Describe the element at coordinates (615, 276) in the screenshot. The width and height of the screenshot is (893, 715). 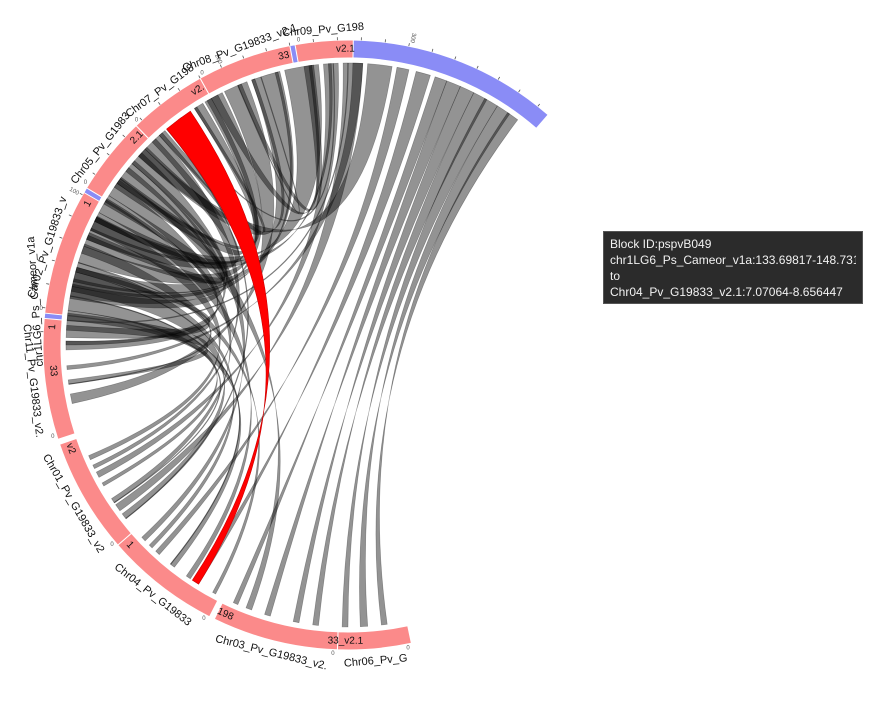
I see `tooltip-to: to` at that location.